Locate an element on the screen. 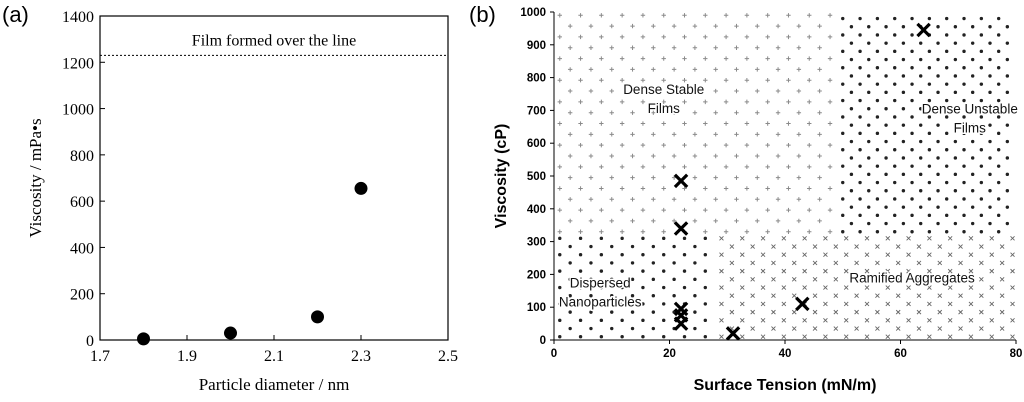 The width and height of the screenshot is (1024, 402). x-tick-label: 1.7 is located at coordinates (100, 356).